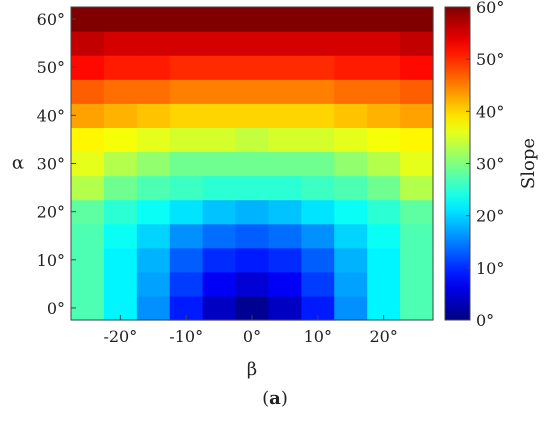  Describe the element at coordinates (51, 164) in the screenshot. I see `y-tick-label: 30°` at that location.